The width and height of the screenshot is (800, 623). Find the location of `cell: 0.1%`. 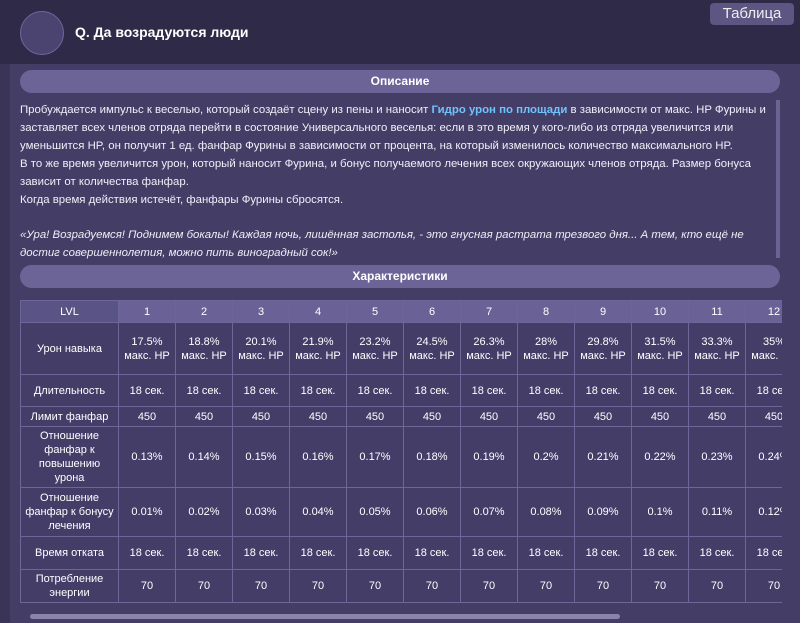

cell: 0.1% is located at coordinates (660, 512).